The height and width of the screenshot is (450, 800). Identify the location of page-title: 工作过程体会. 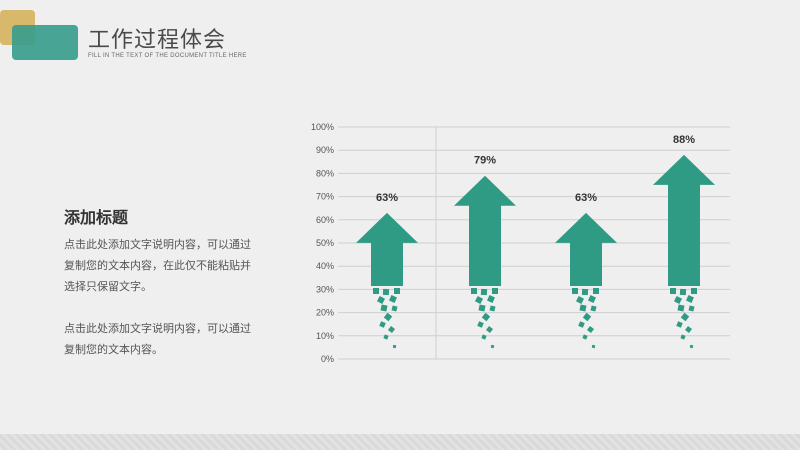
(157, 40).